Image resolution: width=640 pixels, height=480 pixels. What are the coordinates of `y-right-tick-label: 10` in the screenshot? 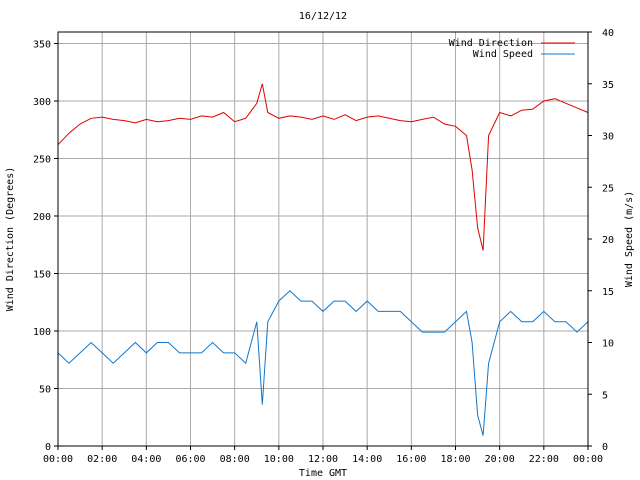 It's located at (608, 344).